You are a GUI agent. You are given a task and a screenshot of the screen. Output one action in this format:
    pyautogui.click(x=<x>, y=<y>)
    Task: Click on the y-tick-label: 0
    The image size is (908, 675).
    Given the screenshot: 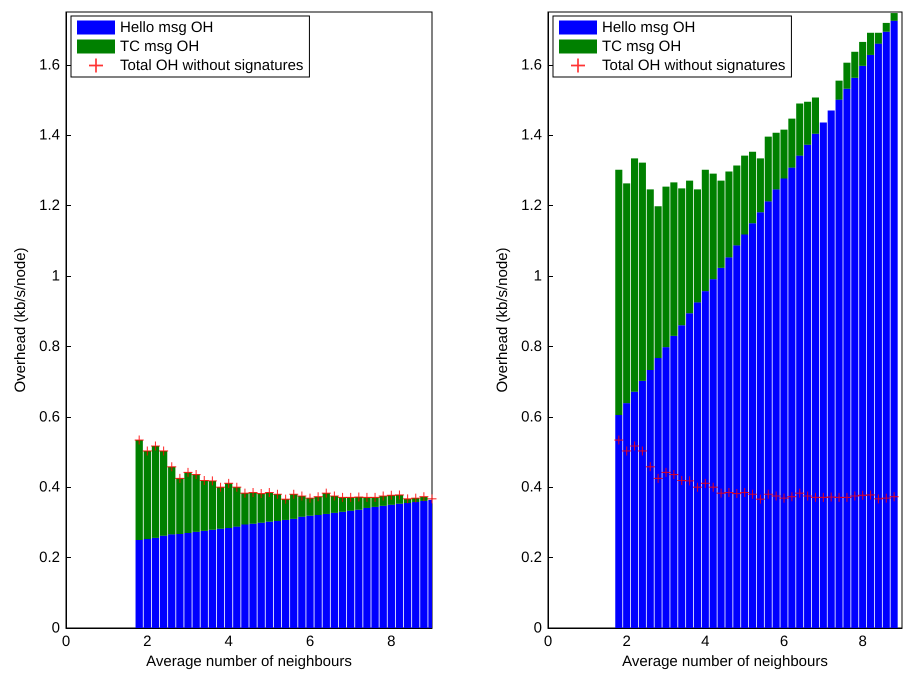 What is the action you would take?
    pyautogui.click(x=538, y=628)
    